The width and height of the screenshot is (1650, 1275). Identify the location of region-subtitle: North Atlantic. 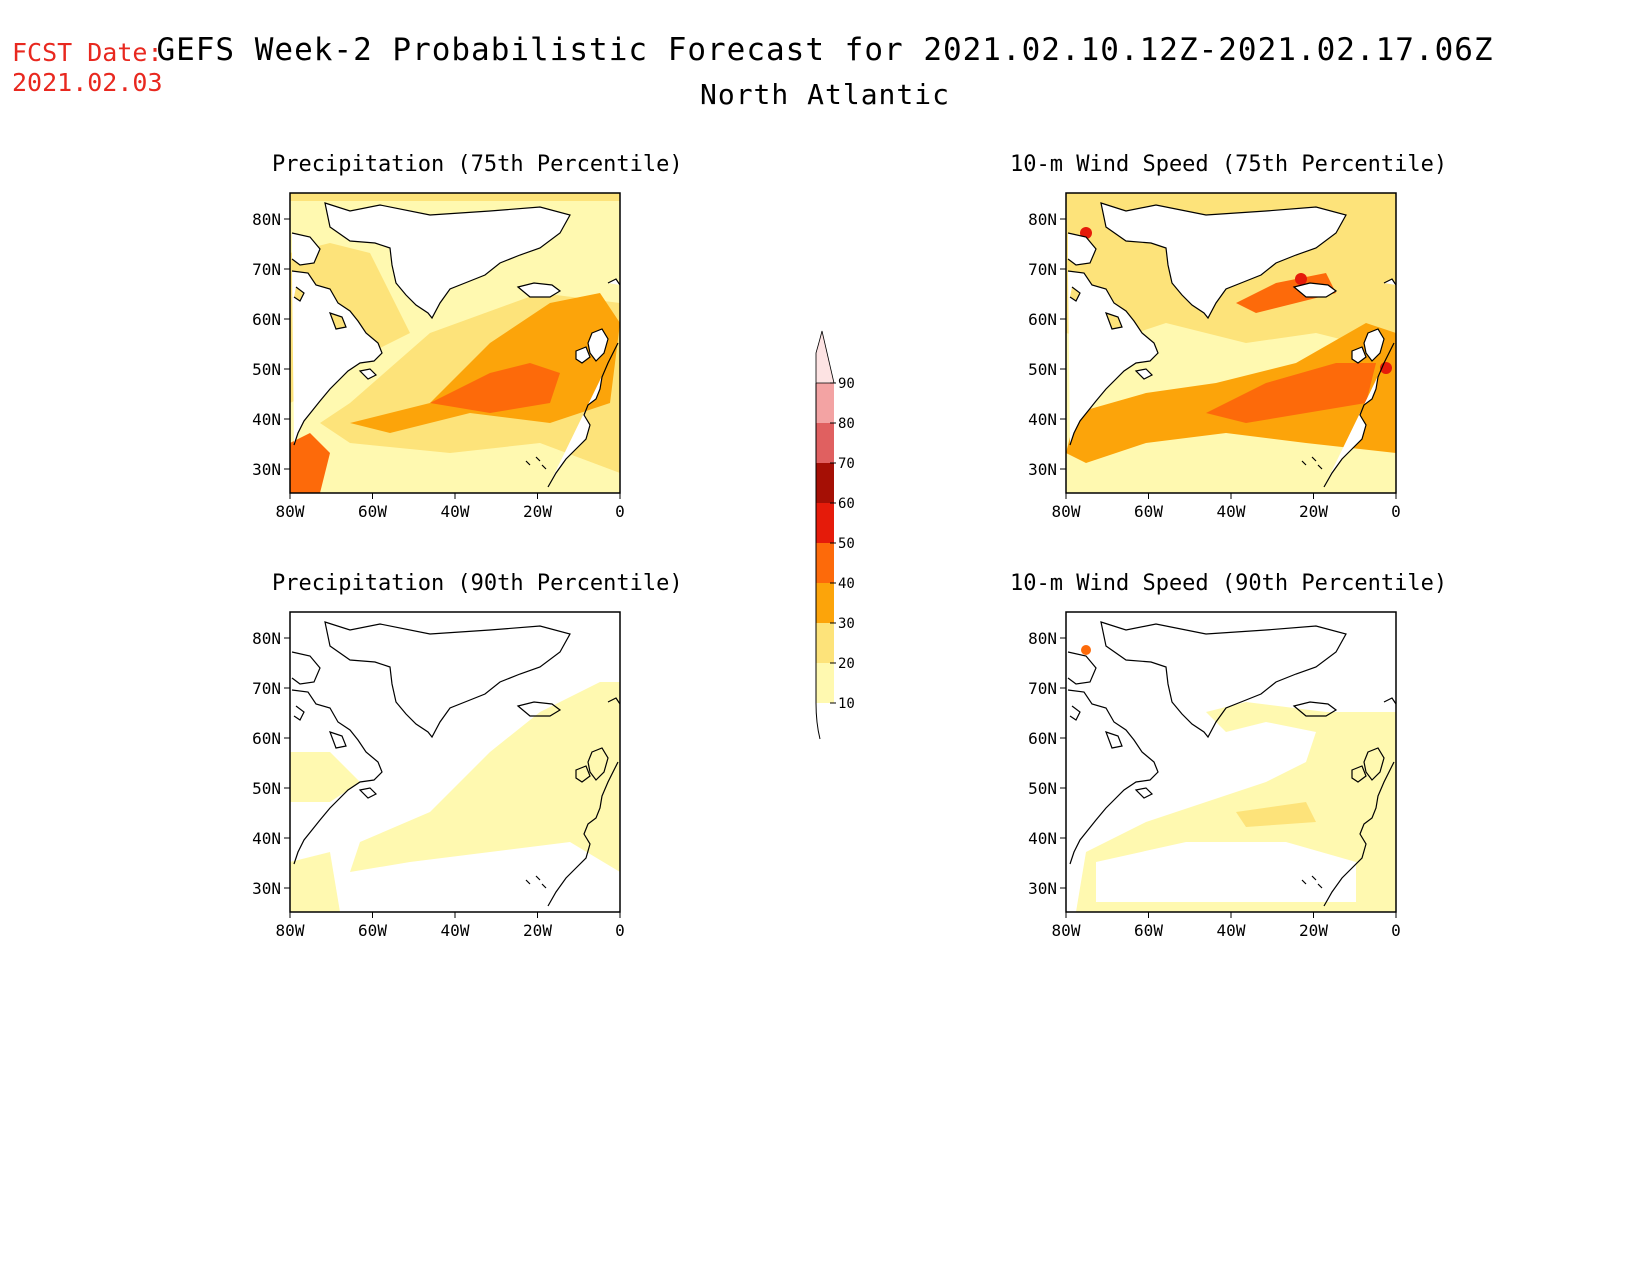
(824, 94).